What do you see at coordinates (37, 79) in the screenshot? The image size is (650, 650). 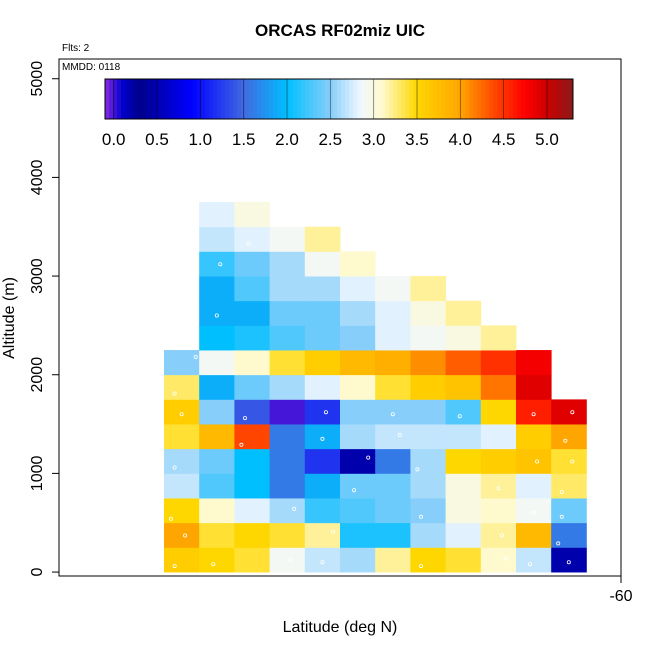 I see `y-tick-label: 5000` at bounding box center [37, 79].